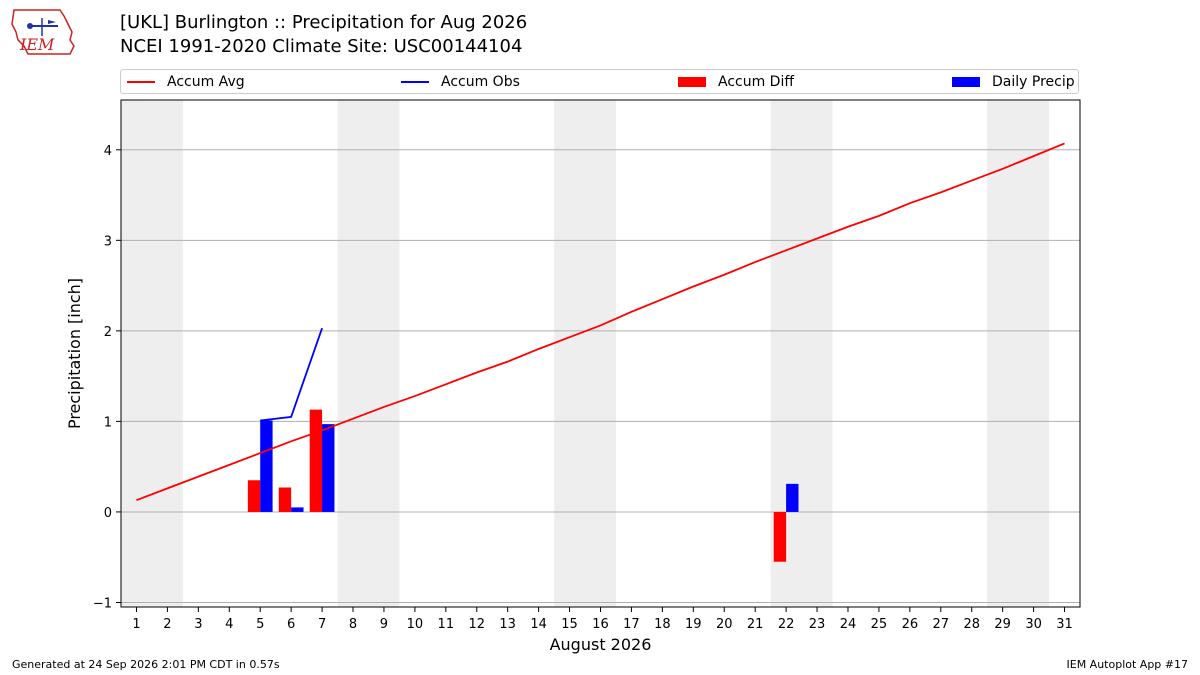 This screenshot has height=675, width=1200. What do you see at coordinates (43, 32) in the screenshot?
I see `iem-logo: IEM` at bounding box center [43, 32].